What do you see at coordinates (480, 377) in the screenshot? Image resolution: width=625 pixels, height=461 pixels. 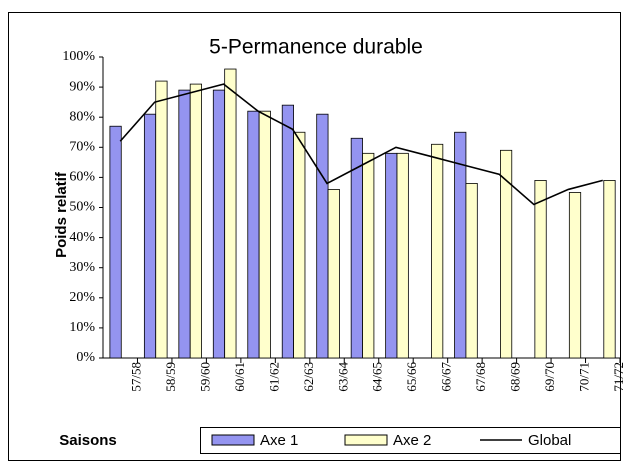 I see `x-tick-label: 67/68` at bounding box center [480, 377].